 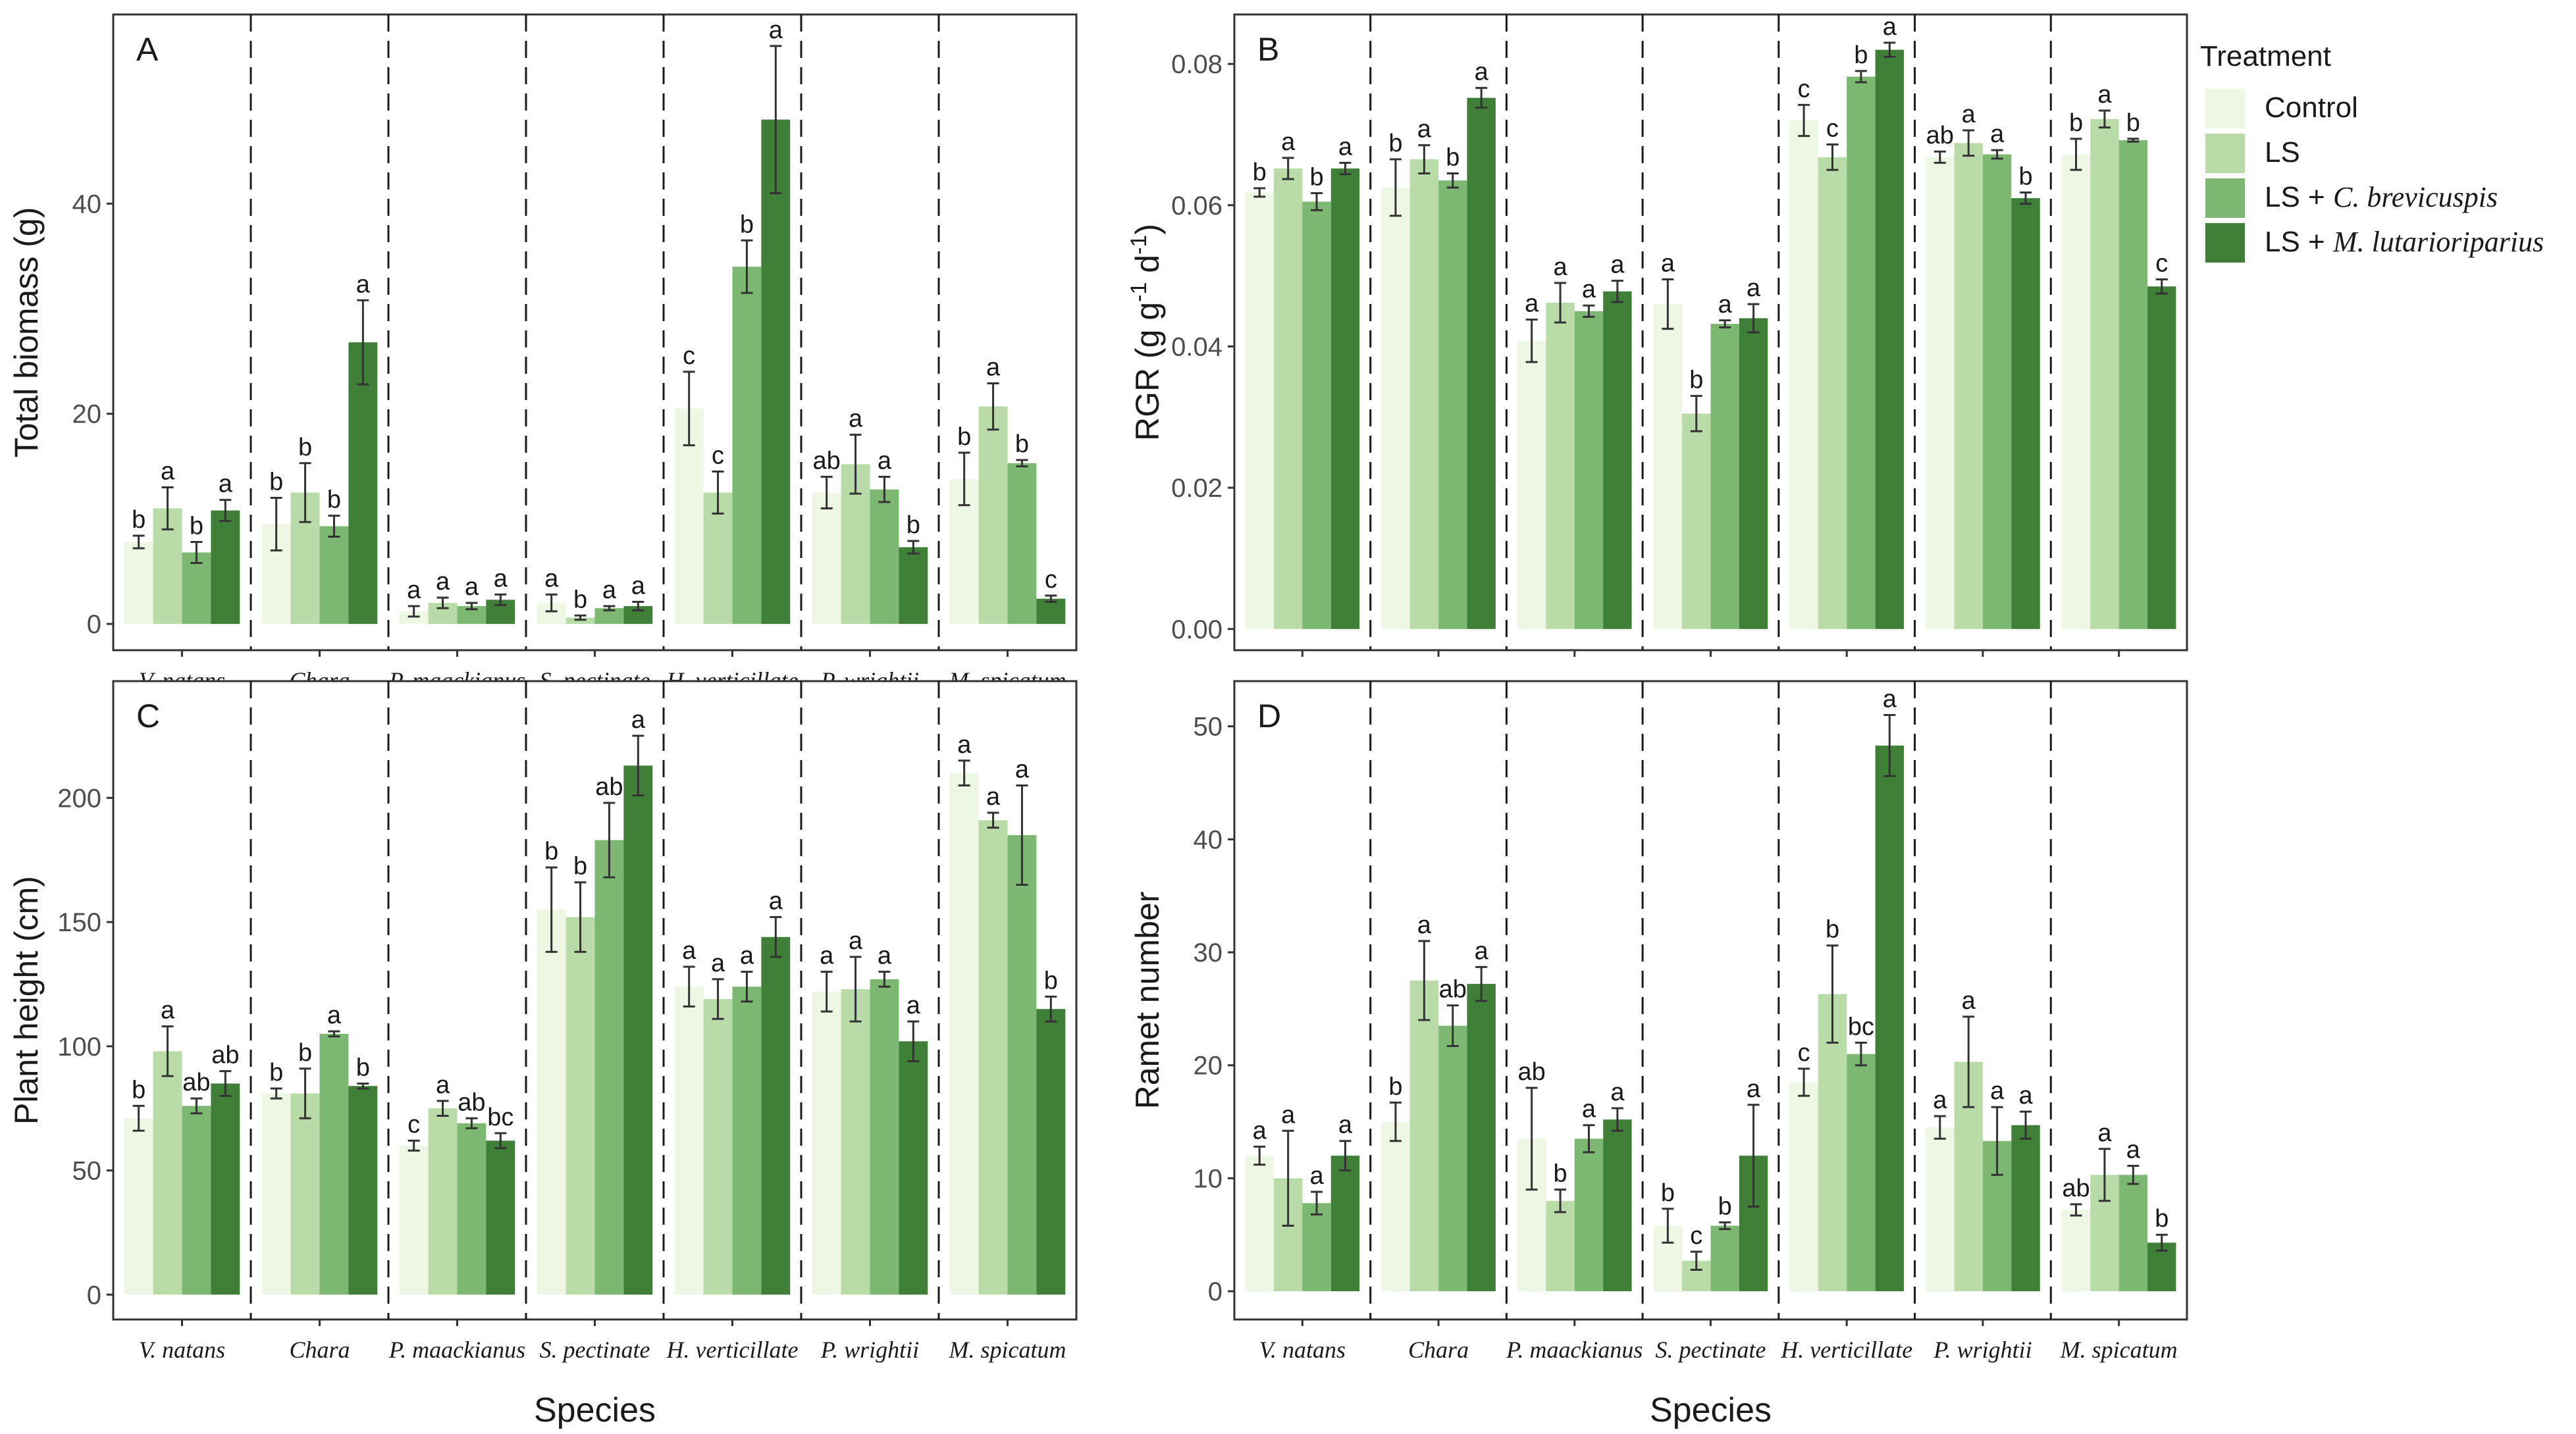 I want to click on significance-letter: c, so click(x=1804, y=1053).